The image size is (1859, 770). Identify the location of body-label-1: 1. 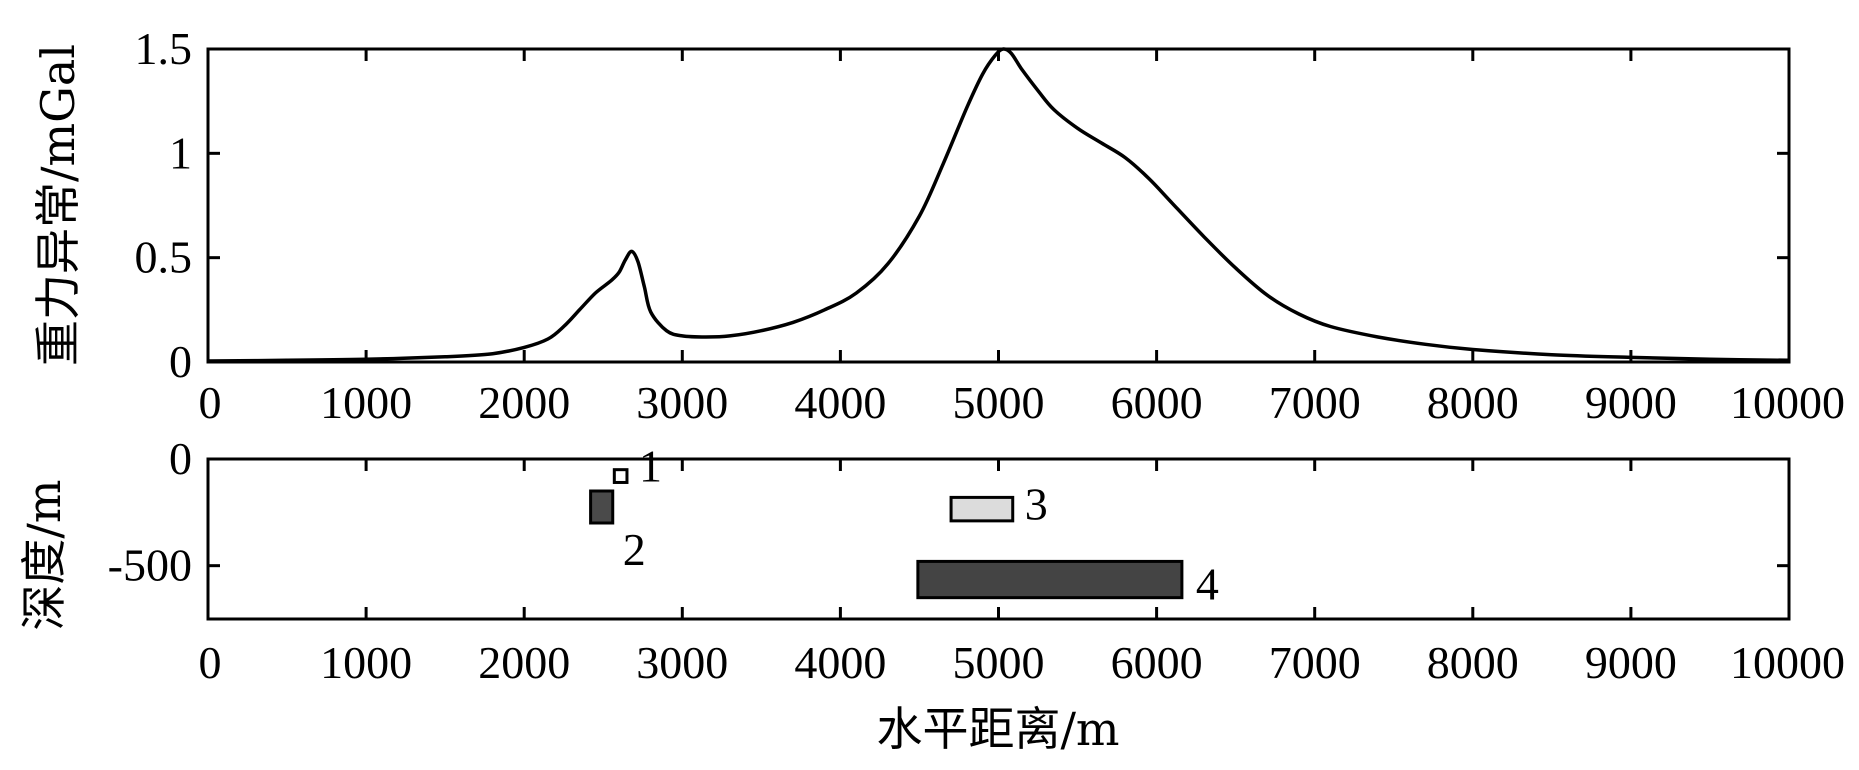
(650, 466).